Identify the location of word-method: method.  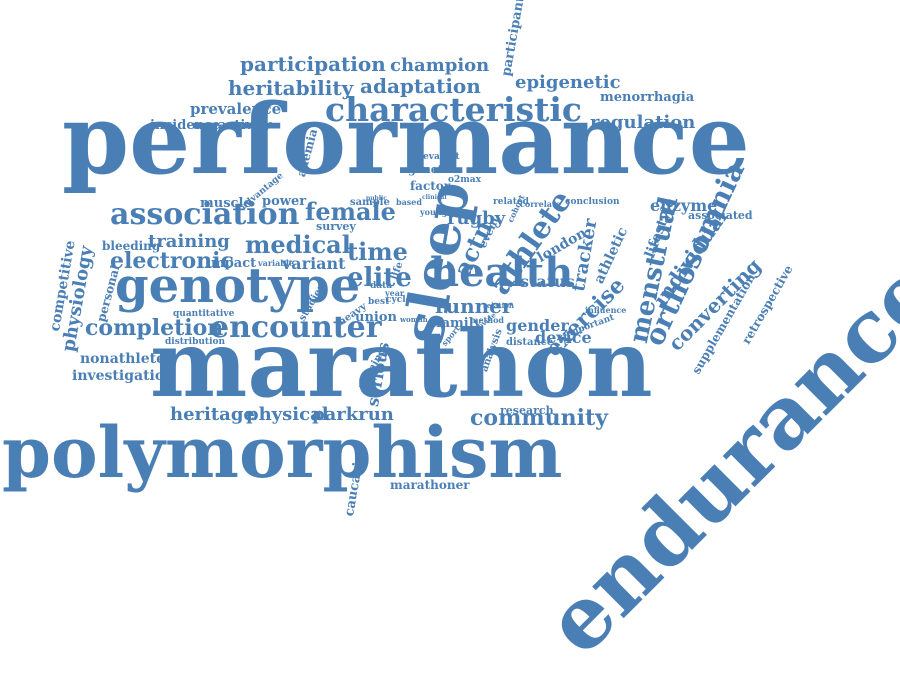
(487, 320).